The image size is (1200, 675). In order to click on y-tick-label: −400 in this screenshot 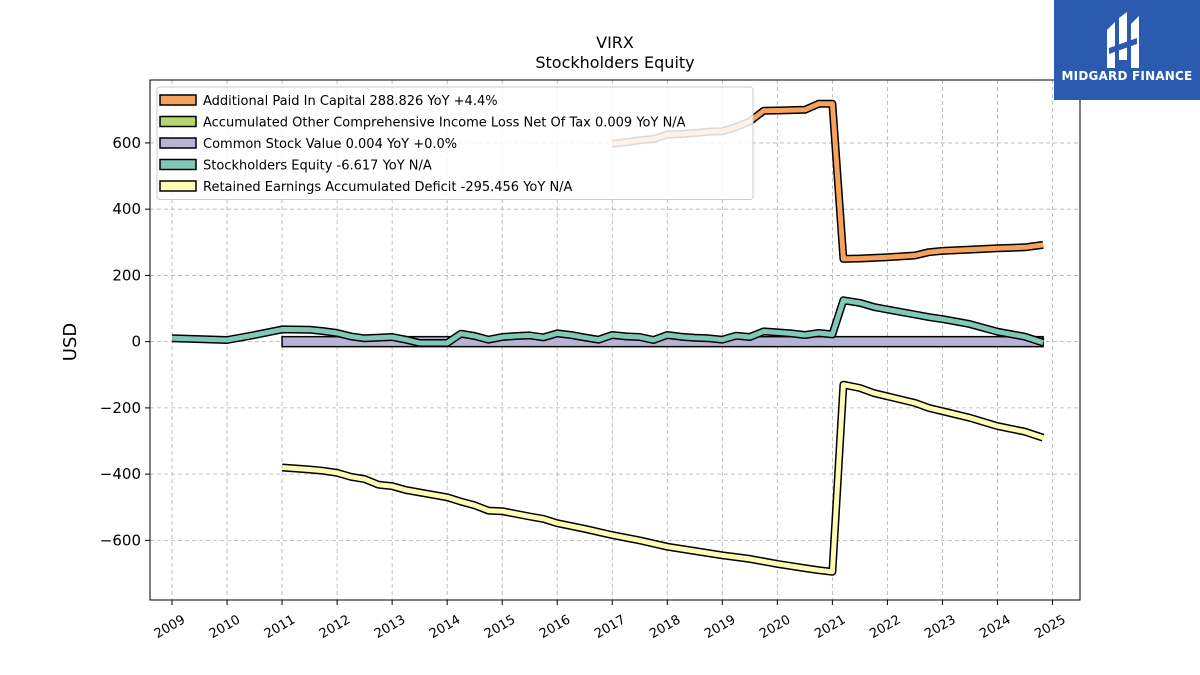, I will do `click(120, 474)`.